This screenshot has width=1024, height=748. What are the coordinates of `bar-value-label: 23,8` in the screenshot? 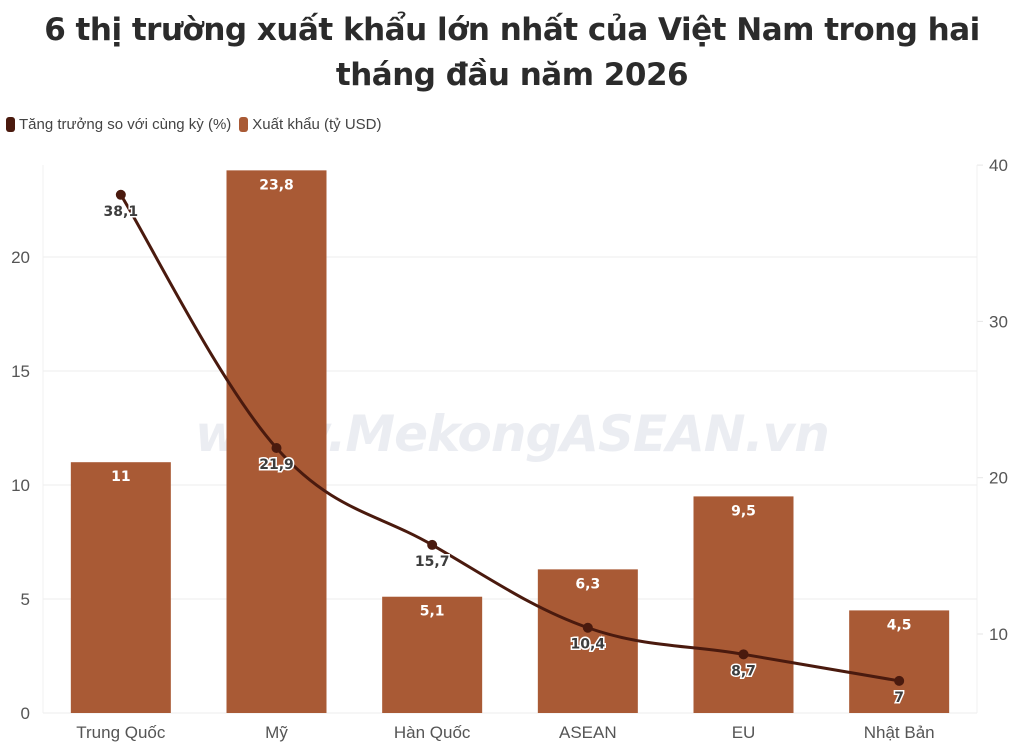 It's located at (276, 185).